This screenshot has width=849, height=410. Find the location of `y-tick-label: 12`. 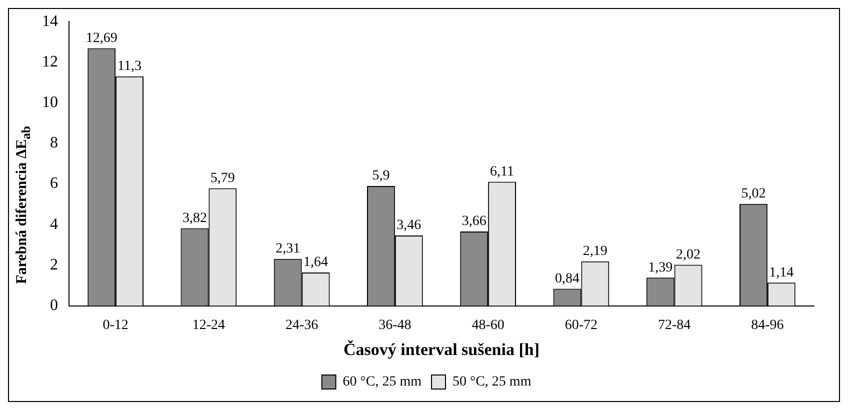

y-tick-label: 12 is located at coordinates (50, 61).